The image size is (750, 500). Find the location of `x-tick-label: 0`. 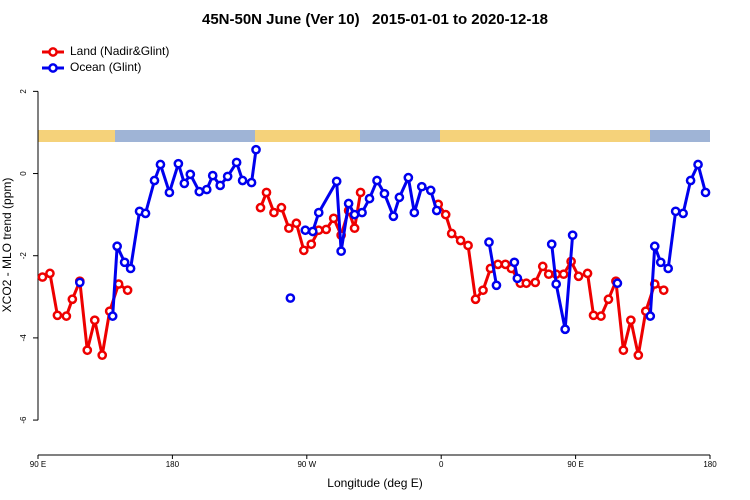

x-tick-label: 0 is located at coordinates (441, 464).